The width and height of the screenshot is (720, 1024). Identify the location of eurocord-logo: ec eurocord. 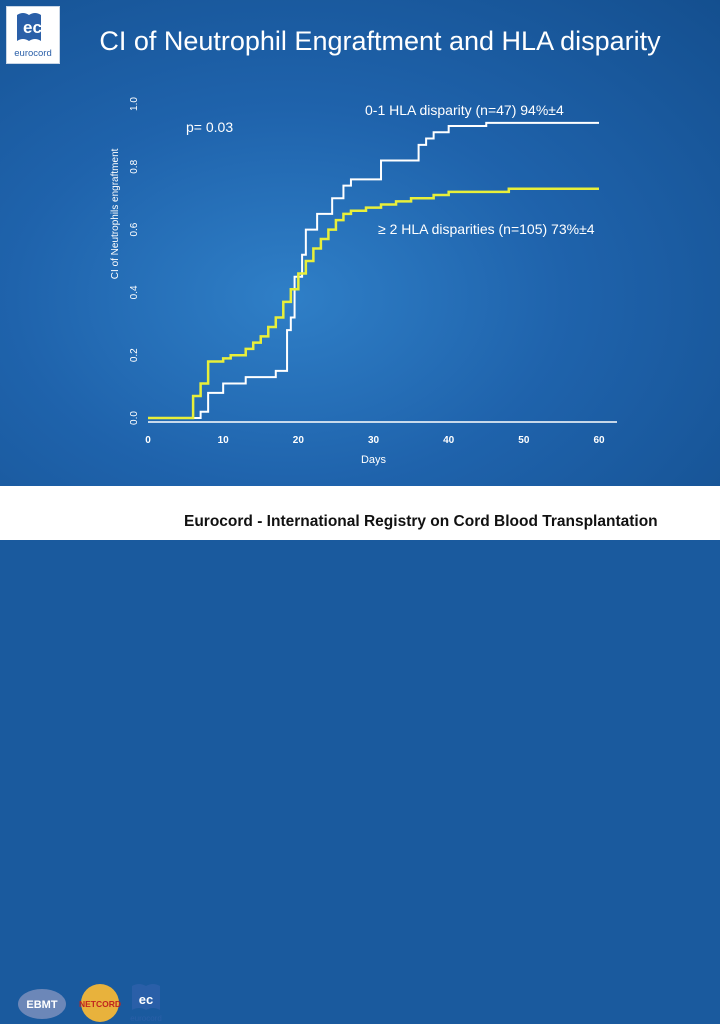
(33, 35).